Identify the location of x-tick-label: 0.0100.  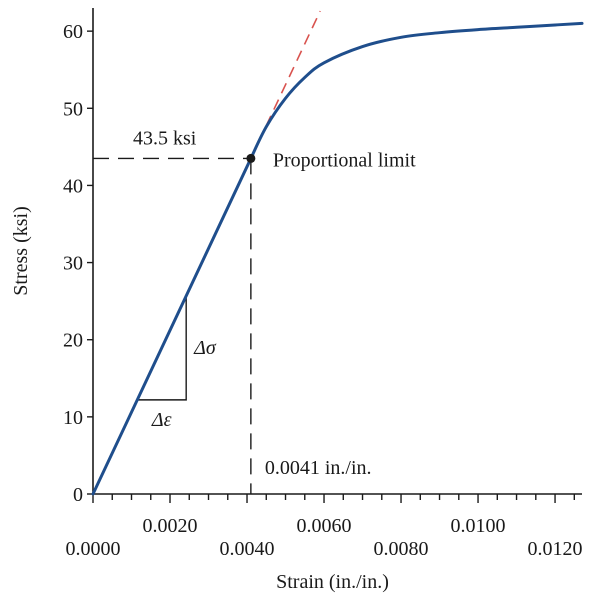
(478, 526).